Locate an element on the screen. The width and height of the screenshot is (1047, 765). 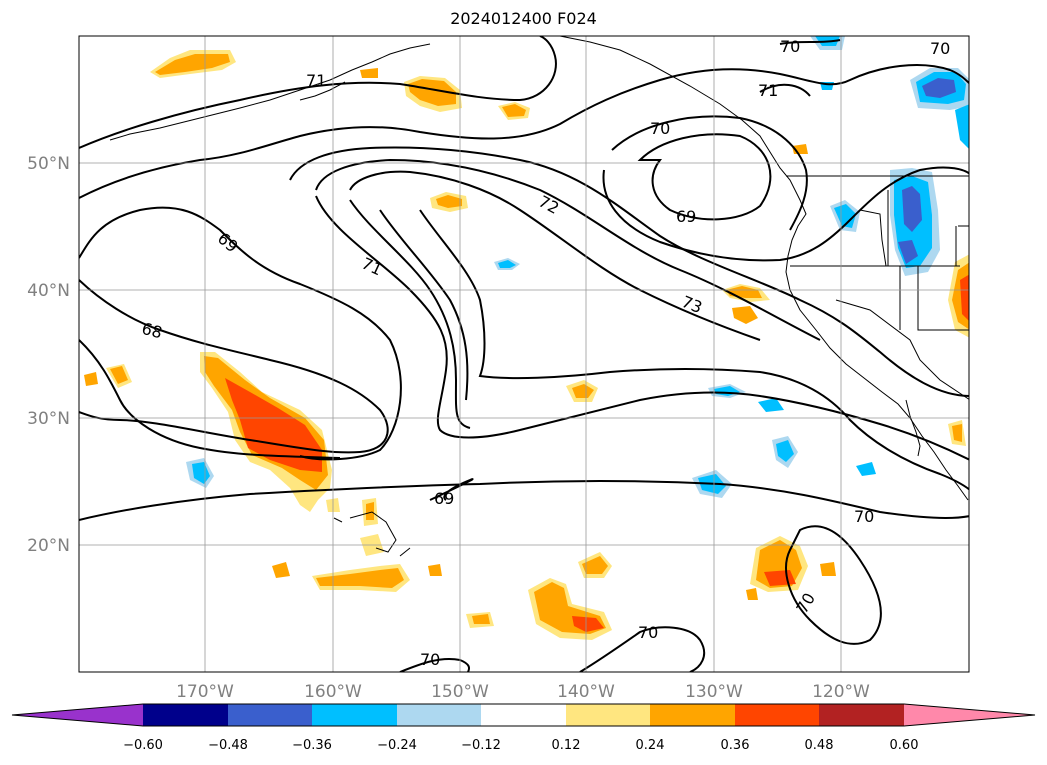
lat-label: 30°N is located at coordinates (48, 419).